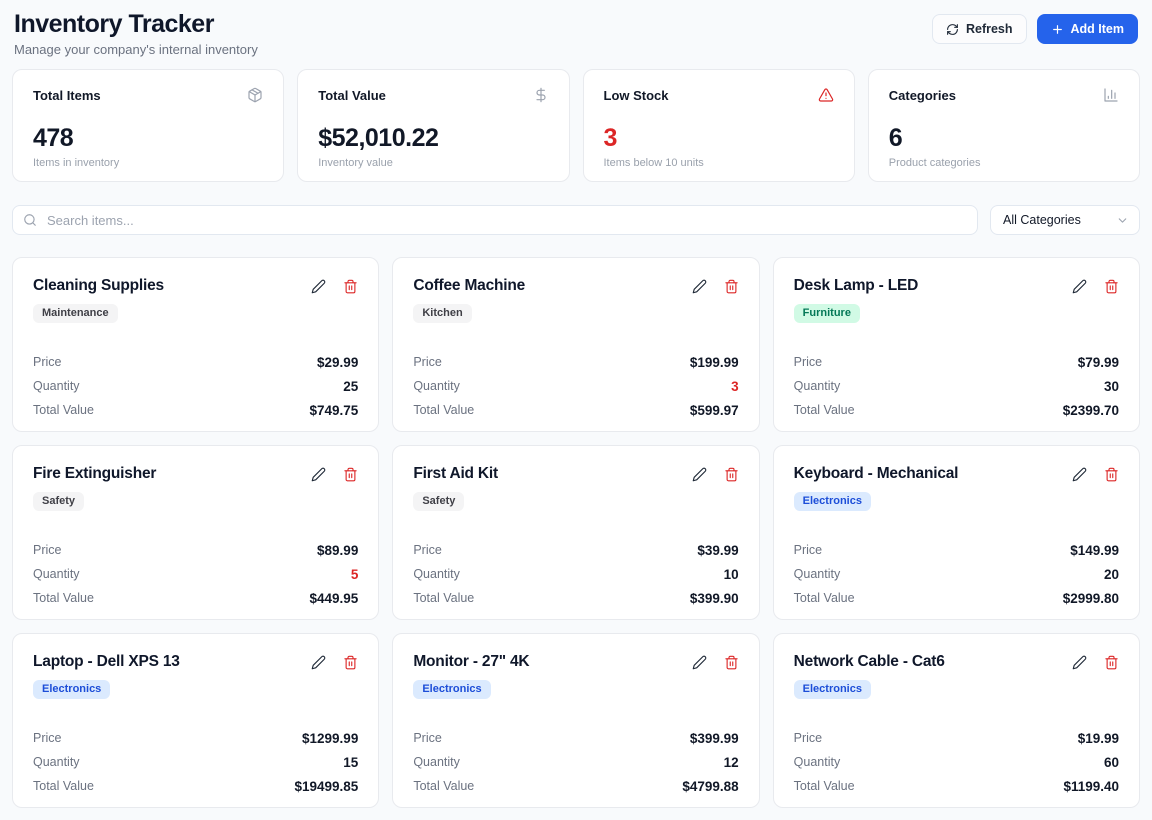  Describe the element at coordinates (1091, 786) in the screenshot. I see `total-value-value: $1199.40` at that location.